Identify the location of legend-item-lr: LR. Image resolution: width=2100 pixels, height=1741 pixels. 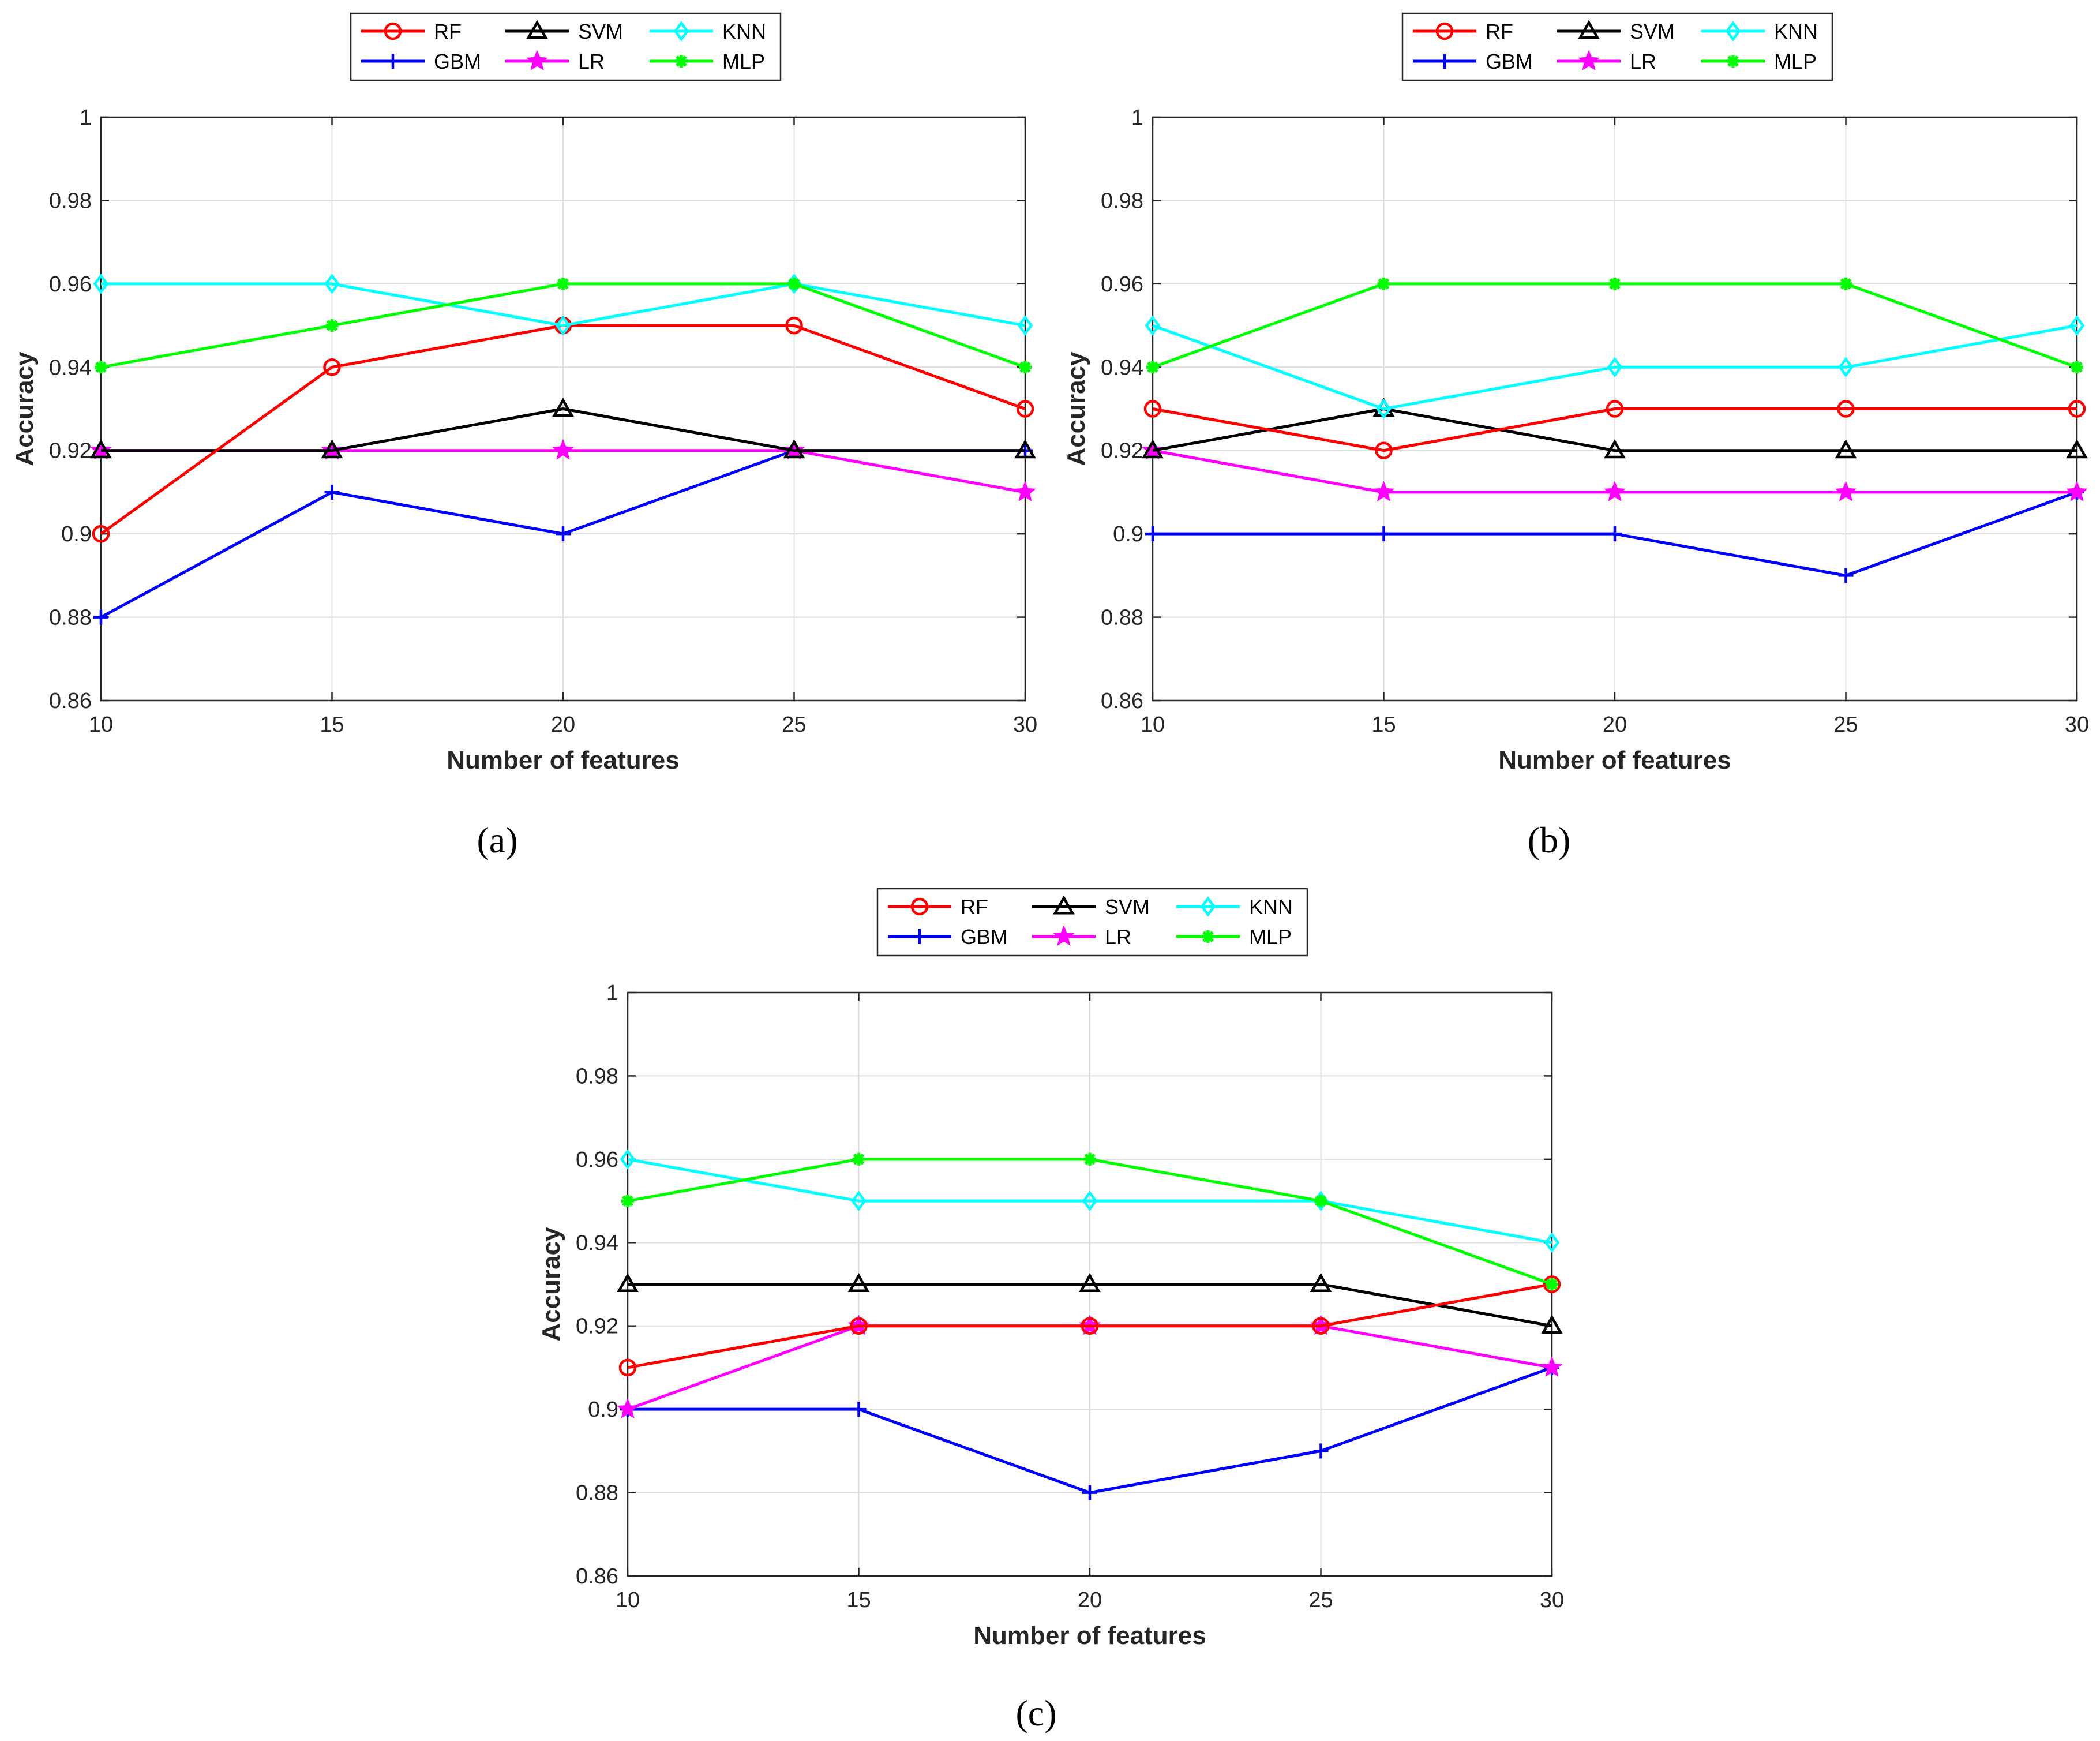
(1081, 937).